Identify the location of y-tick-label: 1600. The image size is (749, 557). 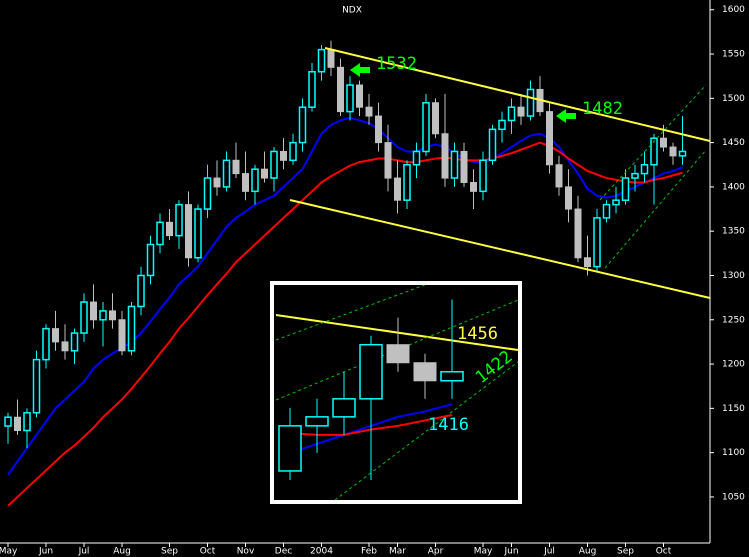
(733, 10).